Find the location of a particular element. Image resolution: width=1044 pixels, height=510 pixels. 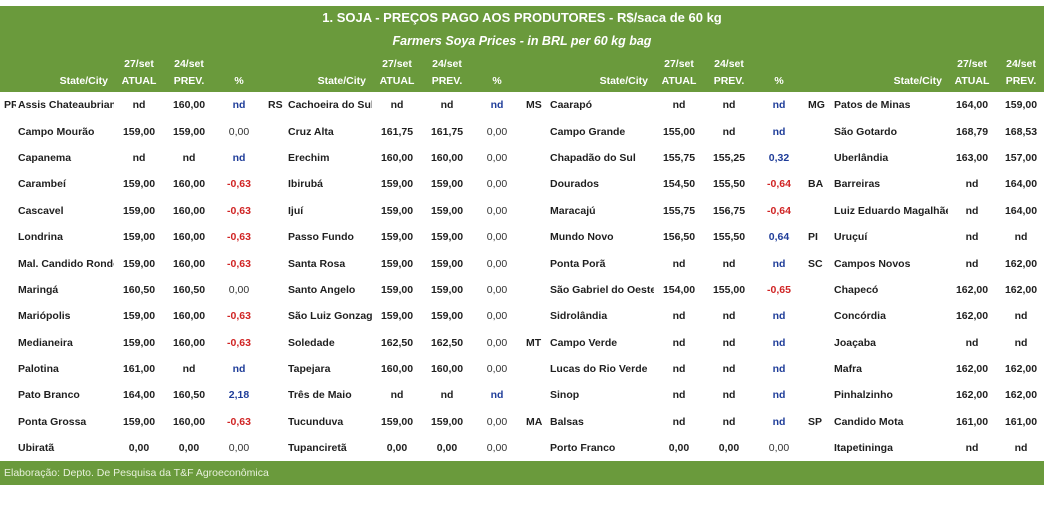

city-name: Santo Angelo is located at coordinates (322, 289).